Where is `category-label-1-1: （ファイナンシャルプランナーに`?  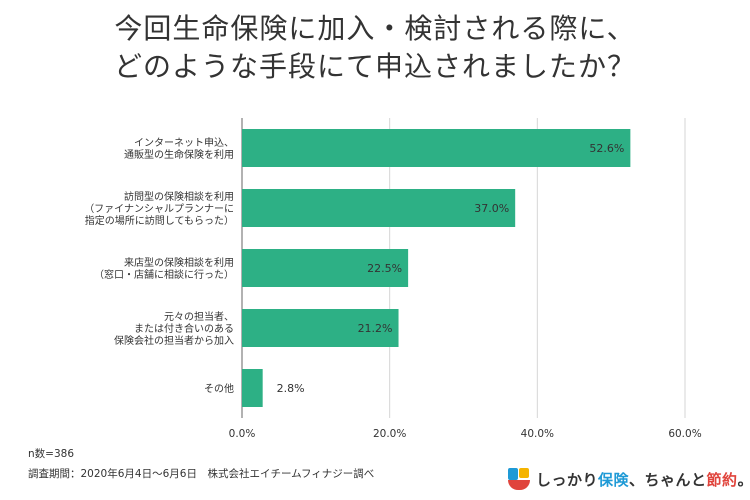
category-label-1-1: （ファイナンシャルプランナーに is located at coordinates (159, 209).